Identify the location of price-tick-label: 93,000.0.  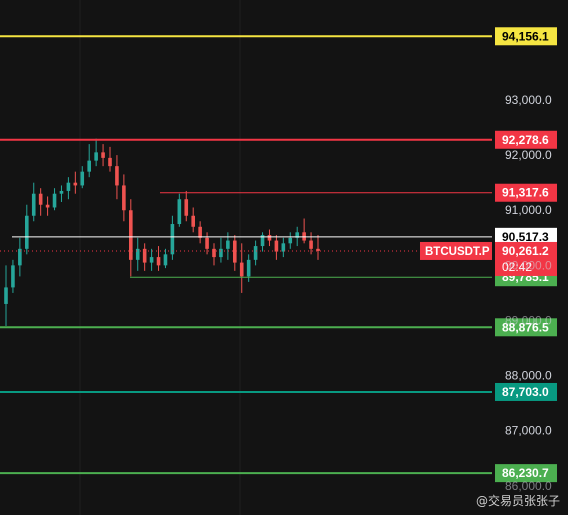
(528, 100).